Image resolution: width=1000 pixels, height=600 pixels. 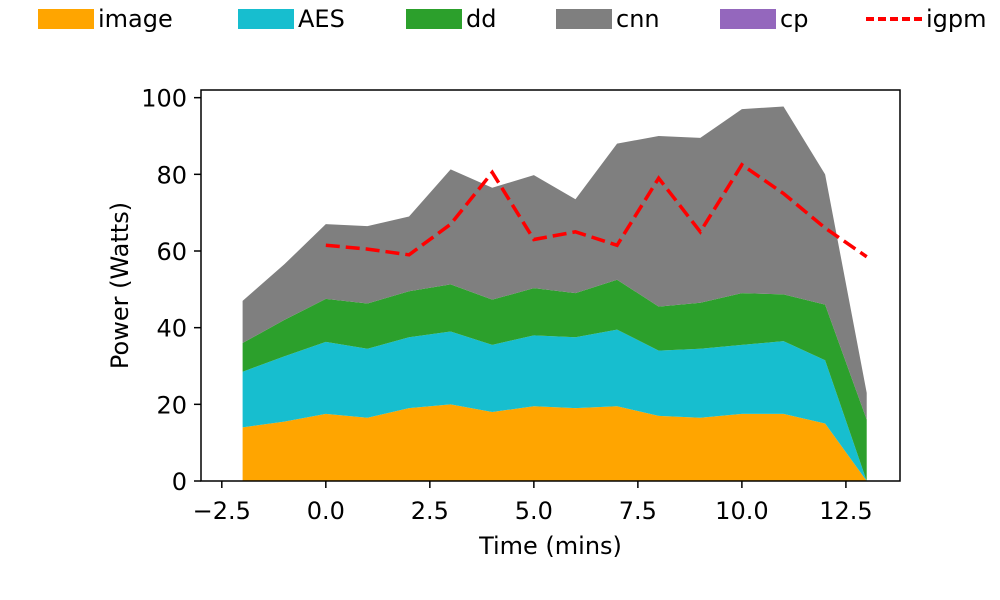 I want to click on x-tick-label: 0.0, so click(x=326, y=511).